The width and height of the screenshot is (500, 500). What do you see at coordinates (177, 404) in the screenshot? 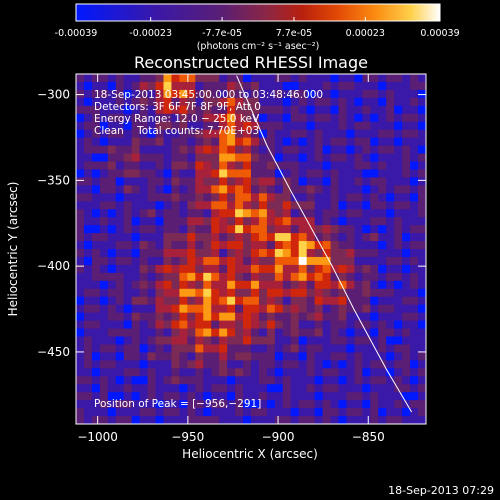
I see `annotation-peak-position: Position of Peak = [−956,−291]` at bounding box center [177, 404].